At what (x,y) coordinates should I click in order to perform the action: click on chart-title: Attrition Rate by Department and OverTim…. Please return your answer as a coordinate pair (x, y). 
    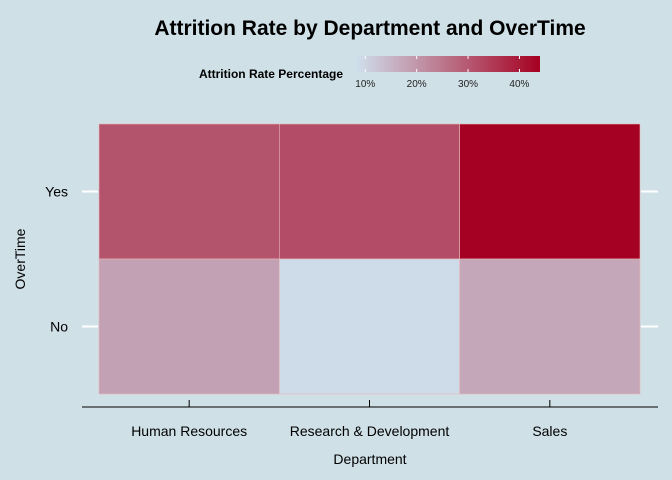
    Looking at the image, I should click on (369, 28).